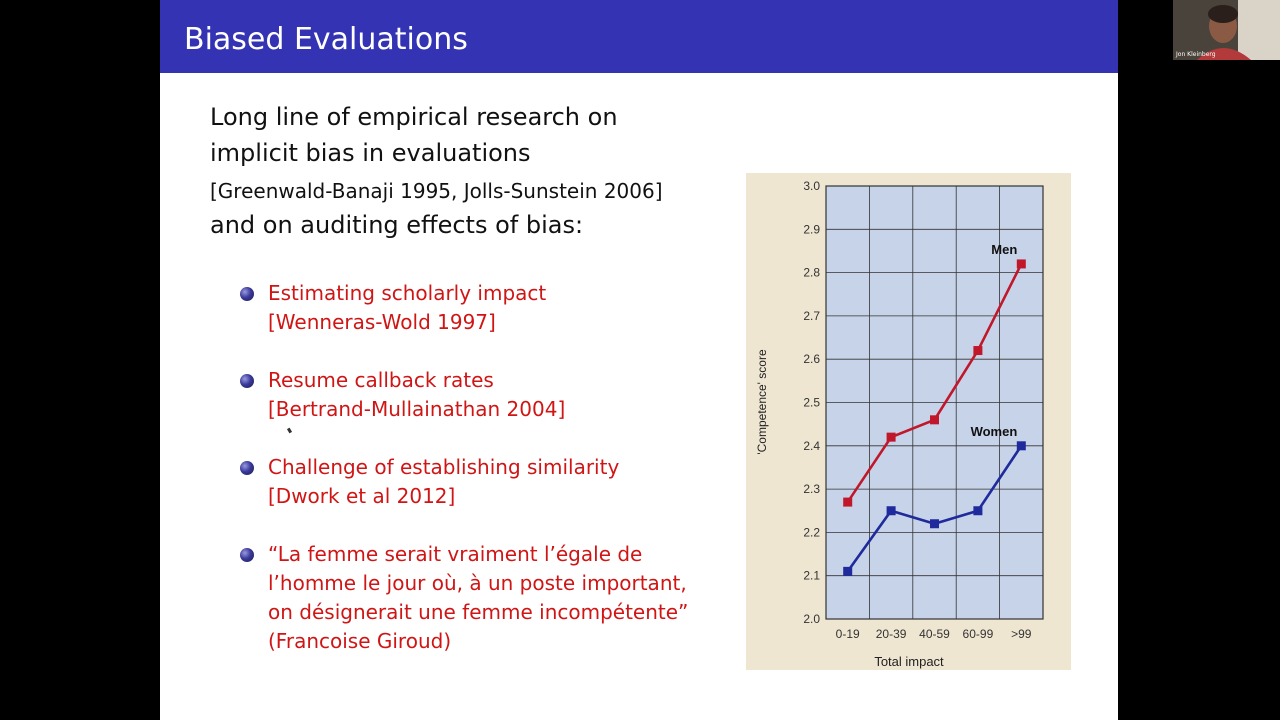 This screenshot has width=1280, height=720. Describe the element at coordinates (994, 431) in the screenshot. I see `series-label-women: Women` at that location.